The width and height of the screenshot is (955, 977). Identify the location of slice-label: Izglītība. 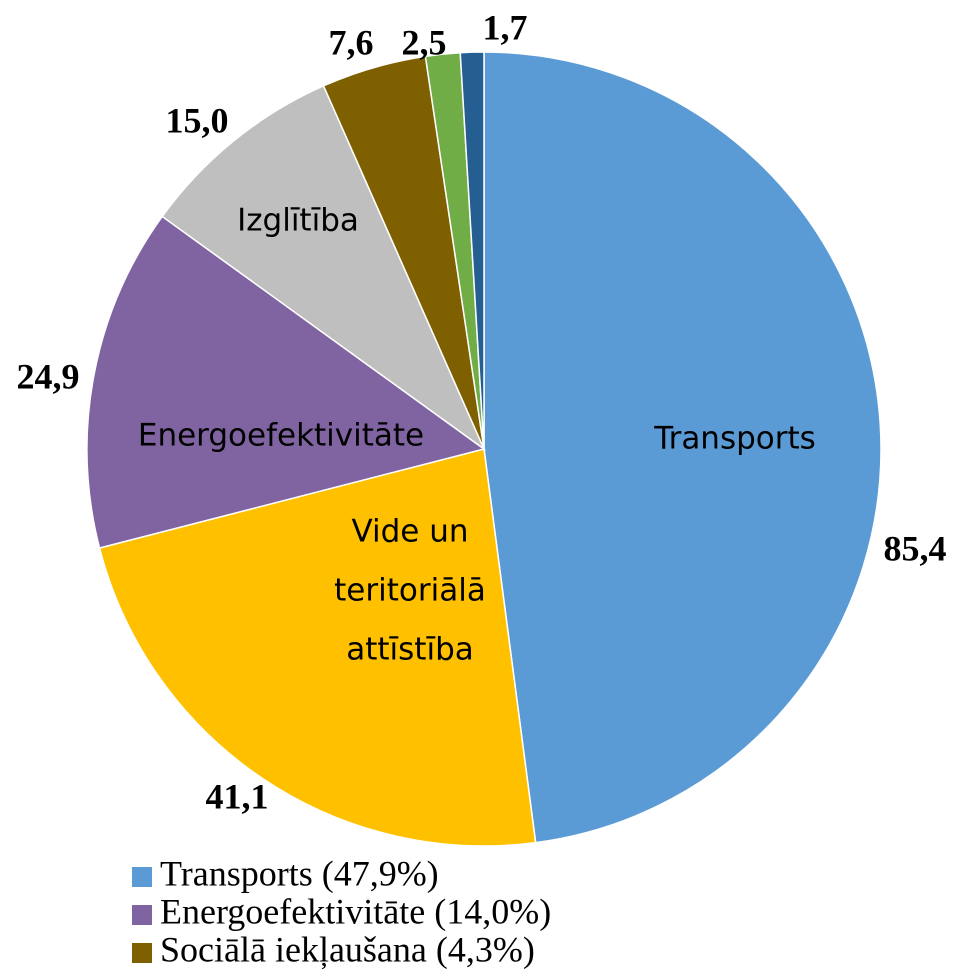
(298, 221).